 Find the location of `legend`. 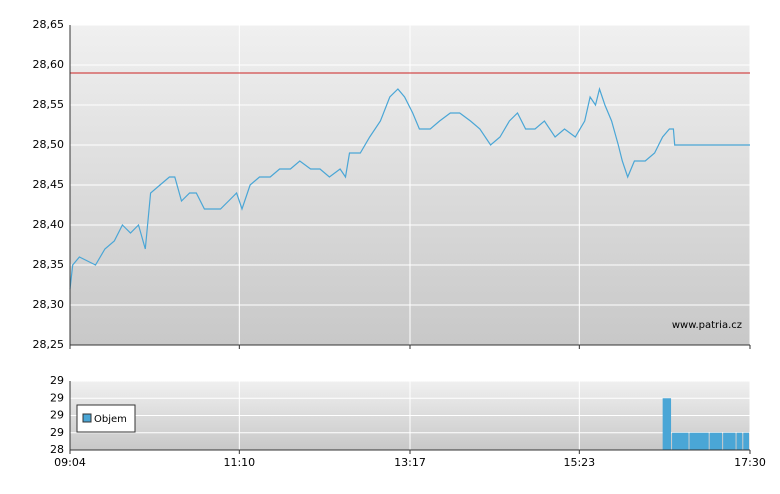

legend is located at coordinates (106, 418).